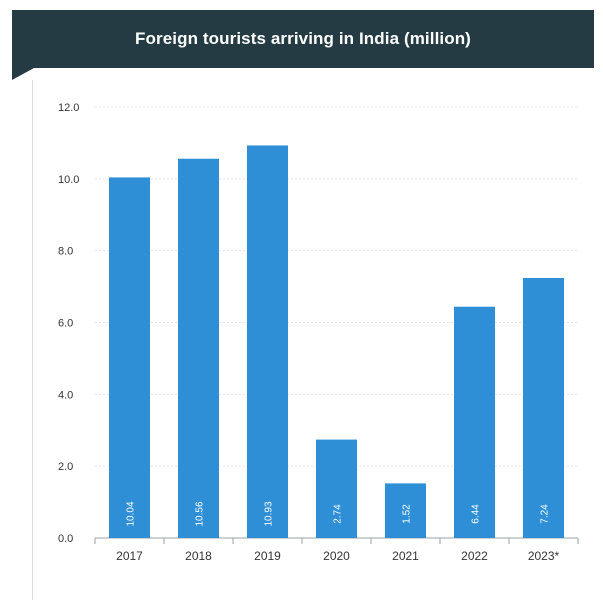 The image size is (603, 604). Describe the element at coordinates (336, 556) in the screenshot. I see `x-tick-label: 2020` at that location.